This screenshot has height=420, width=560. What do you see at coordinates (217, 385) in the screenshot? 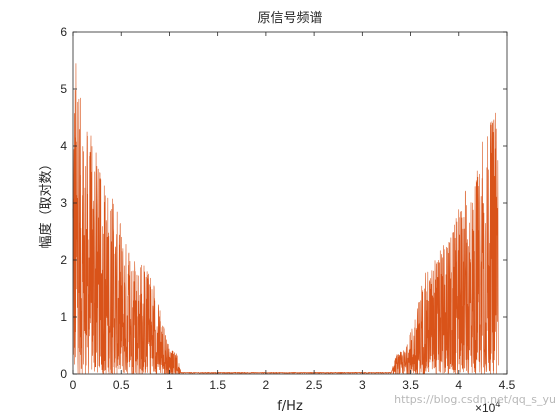
I see `x-tick-label: 1.5` at bounding box center [217, 385].